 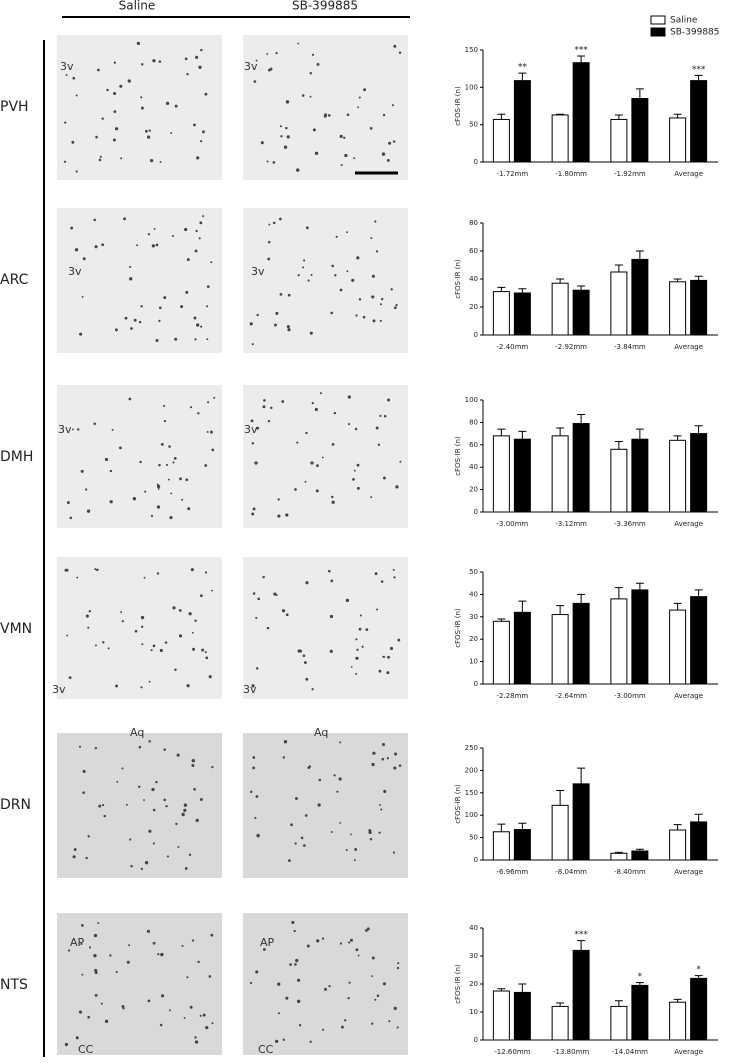 What do you see at coordinates (458, 279) in the screenshot?
I see `y-axis-label: cFOS-IR (n)` at bounding box center [458, 279].